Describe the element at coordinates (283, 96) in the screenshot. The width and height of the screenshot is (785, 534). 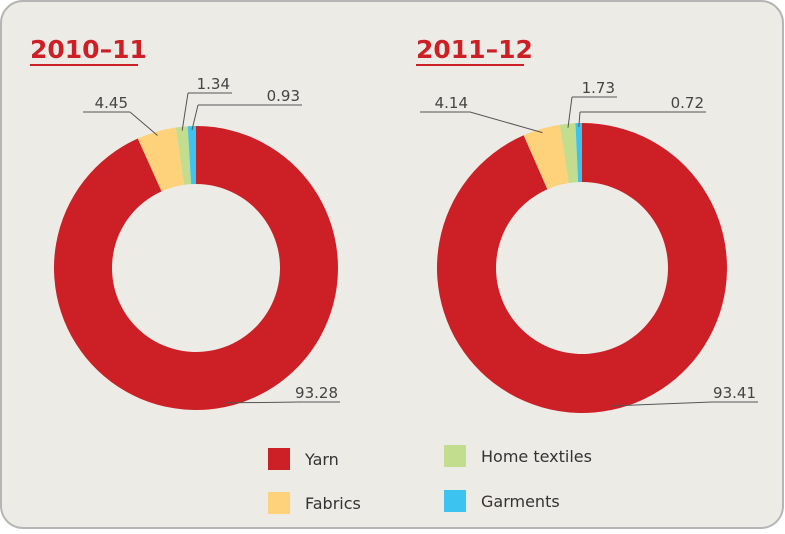
I see `data-label: 0.93` at that location.